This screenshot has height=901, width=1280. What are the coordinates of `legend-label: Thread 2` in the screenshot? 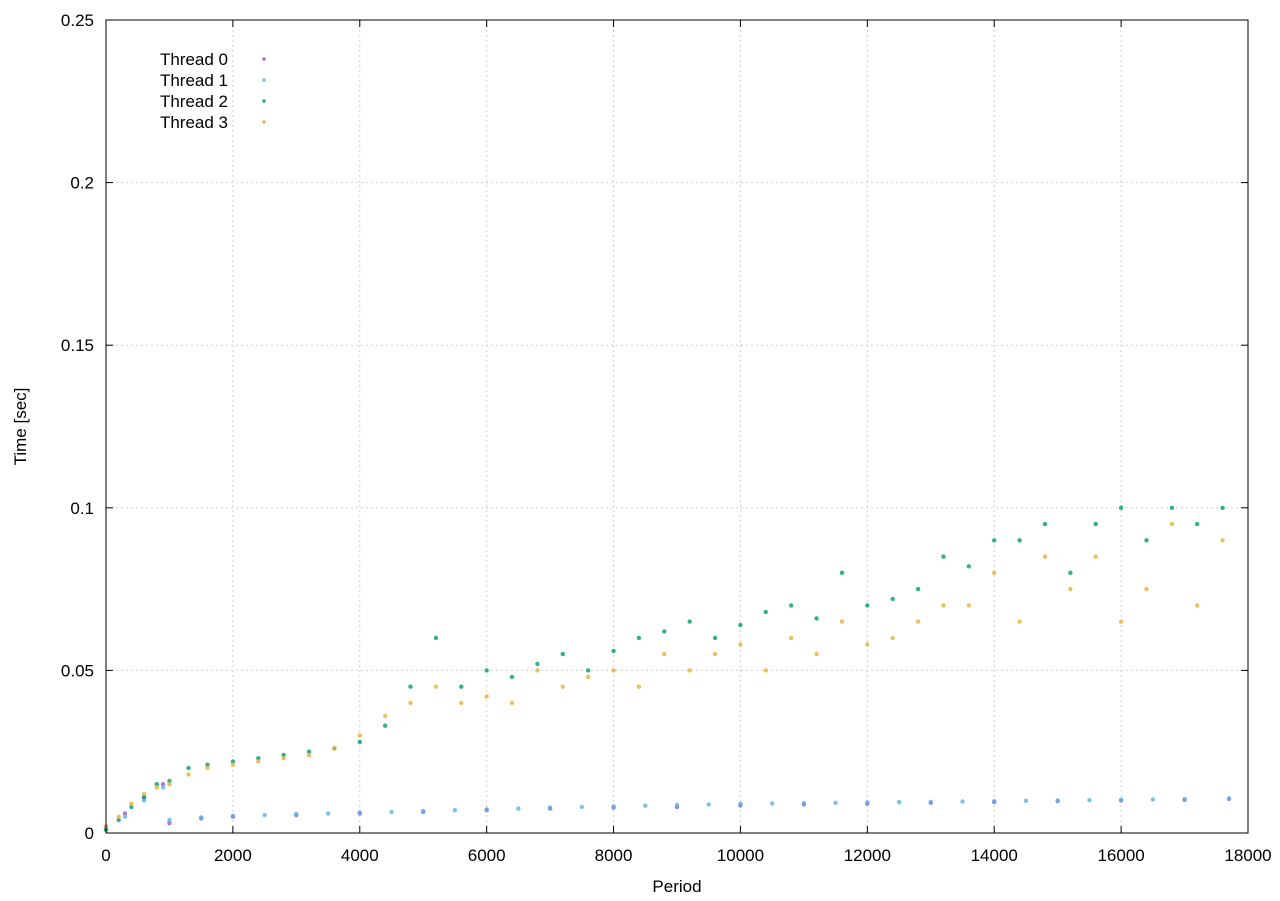 It's located at (194, 101).